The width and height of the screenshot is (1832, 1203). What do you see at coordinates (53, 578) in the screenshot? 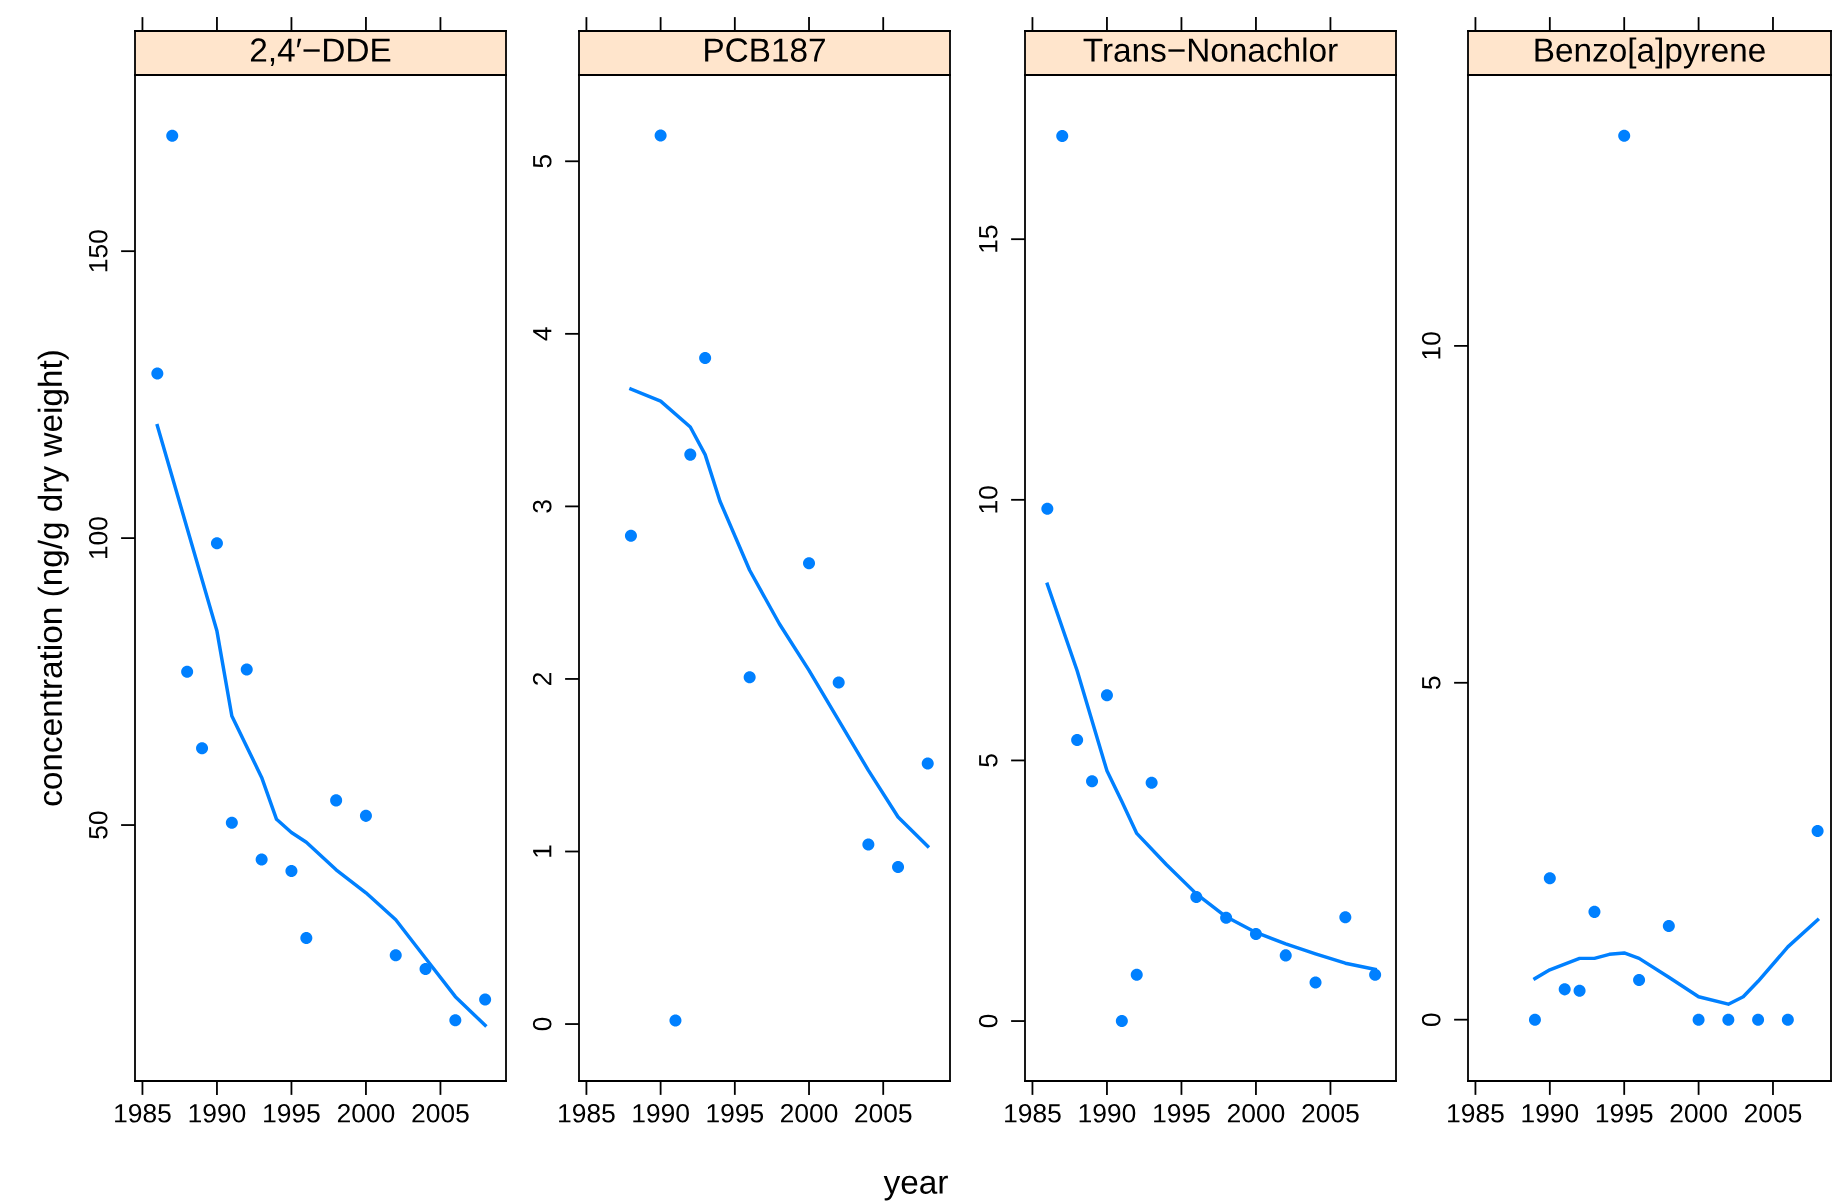
I see `y-axis-title: concentration (ng/g dry weight)` at bounding box center [53, 578].